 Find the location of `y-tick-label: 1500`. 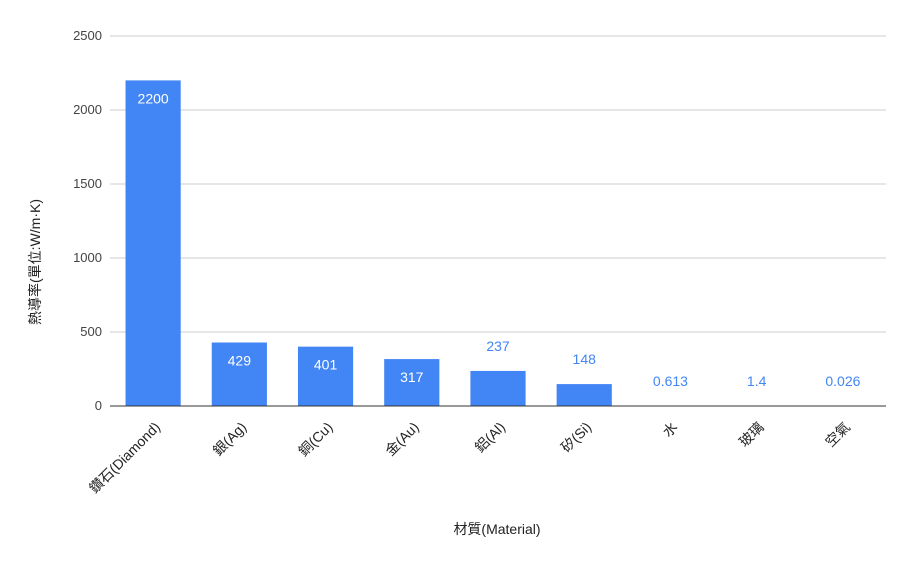

y-tick-label: 1500 is located at coordinates (87, 183).